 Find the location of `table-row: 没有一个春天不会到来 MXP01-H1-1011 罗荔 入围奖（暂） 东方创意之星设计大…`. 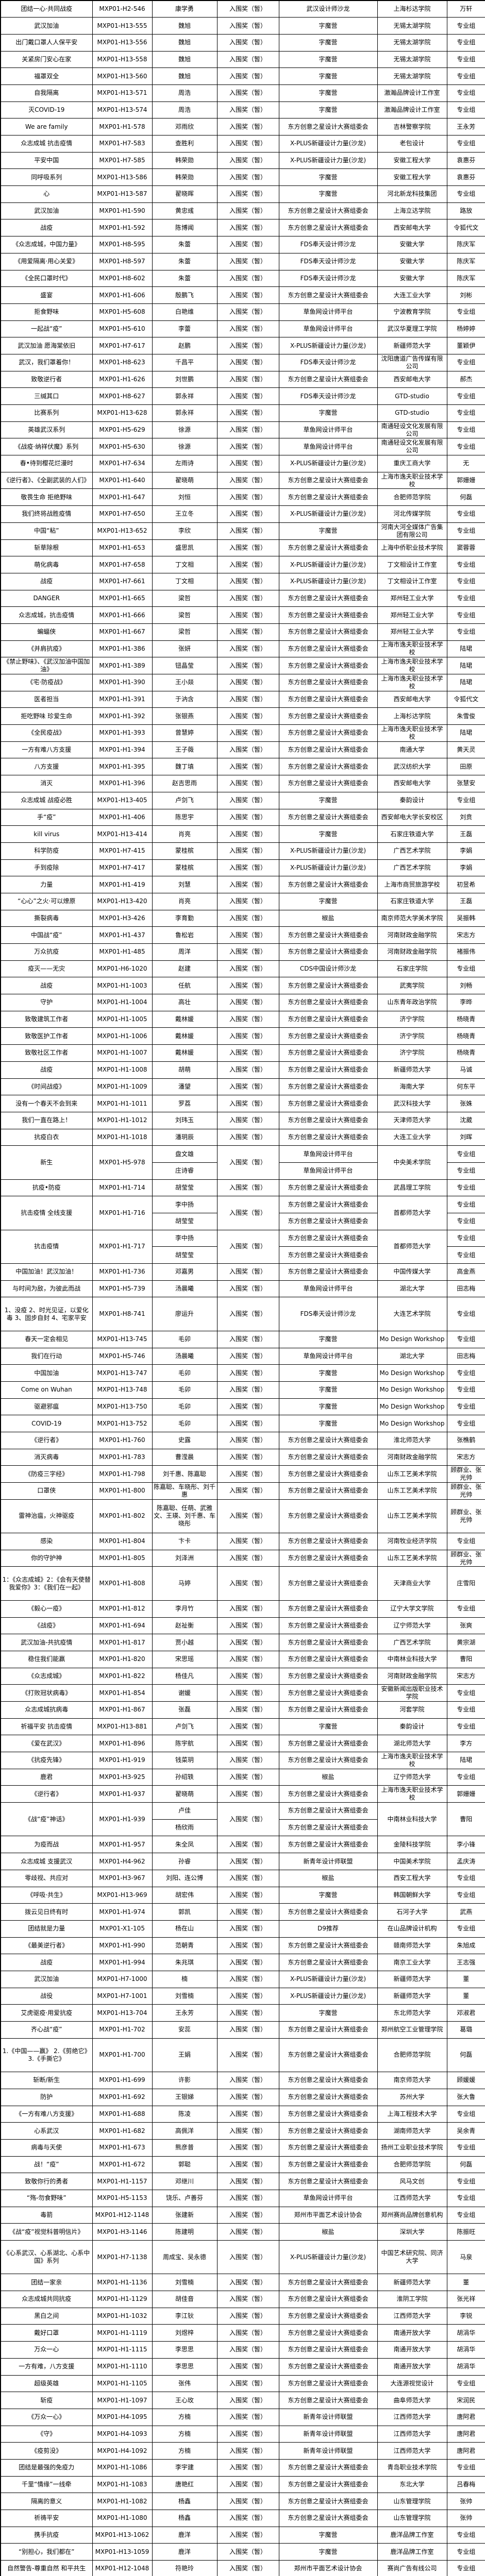

table-row: 没有一个春天不会到来 MXP01-H1-1011 罗荔 入围奖（暂） 东方创意之星设计大… is located at coordinates (242, 1103).